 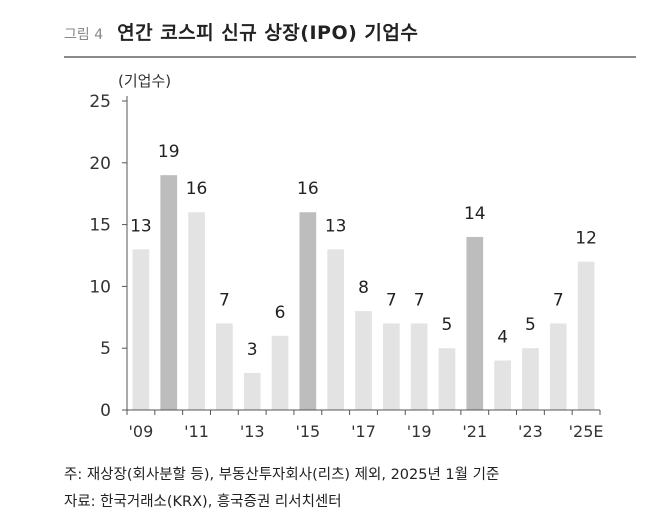 I want to click on chart-title: 연간 코스피 신규 상장(IPO) 기업수, so click(x=268, y=33).